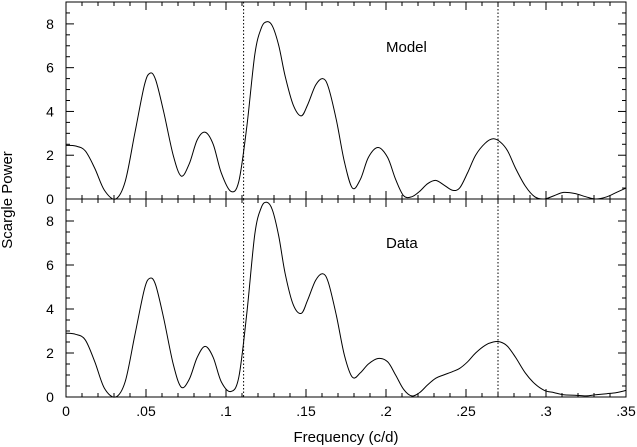  What do you see at coordinates (546, 411) in the screenshot?
I see `x-tick-label: .3` at bounding box center [546, 411].